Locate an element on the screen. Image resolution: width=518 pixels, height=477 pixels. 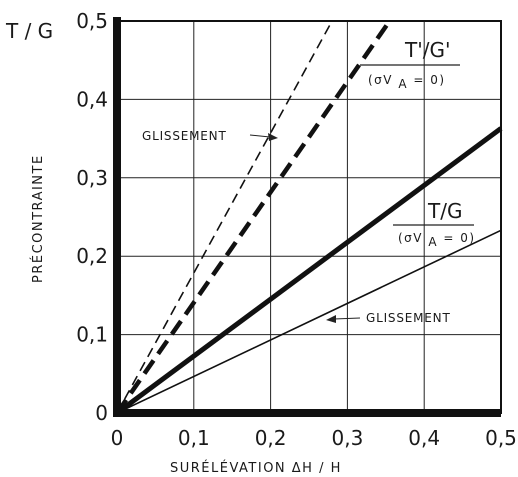
tg-condition-head: (σV is located at coordinates (410, 238).